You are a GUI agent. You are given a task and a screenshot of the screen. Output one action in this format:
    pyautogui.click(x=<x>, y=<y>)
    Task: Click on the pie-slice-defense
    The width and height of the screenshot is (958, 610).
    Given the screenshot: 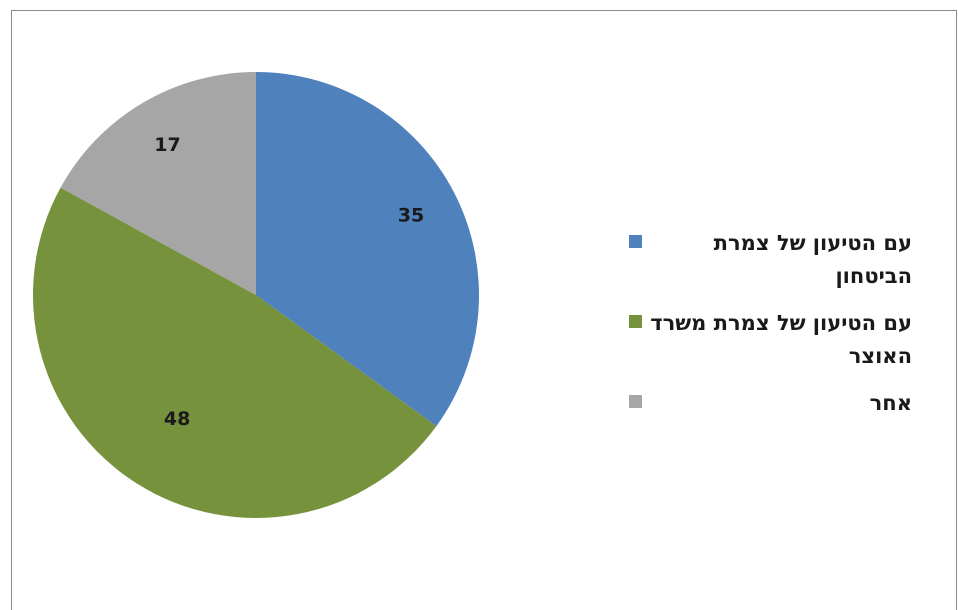 What is the action you would take?
    pyautogui.click(x=368, y=249)
    